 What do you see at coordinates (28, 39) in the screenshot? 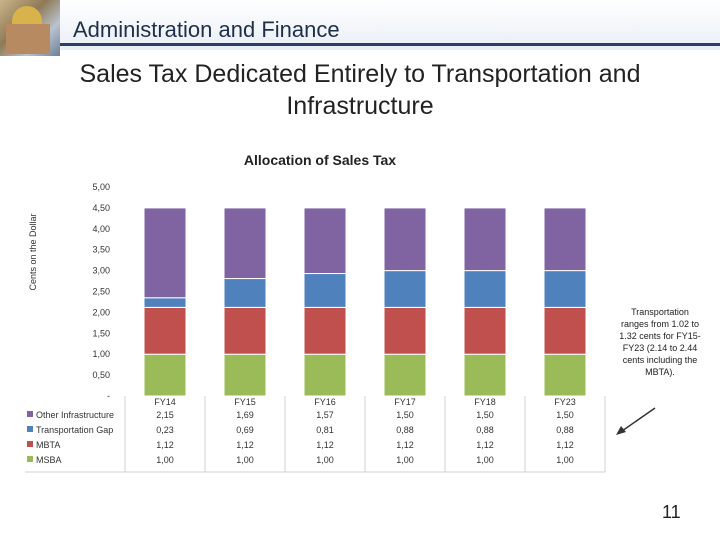
I see `statehouse-building-icon` at bounding box center [28, 39].